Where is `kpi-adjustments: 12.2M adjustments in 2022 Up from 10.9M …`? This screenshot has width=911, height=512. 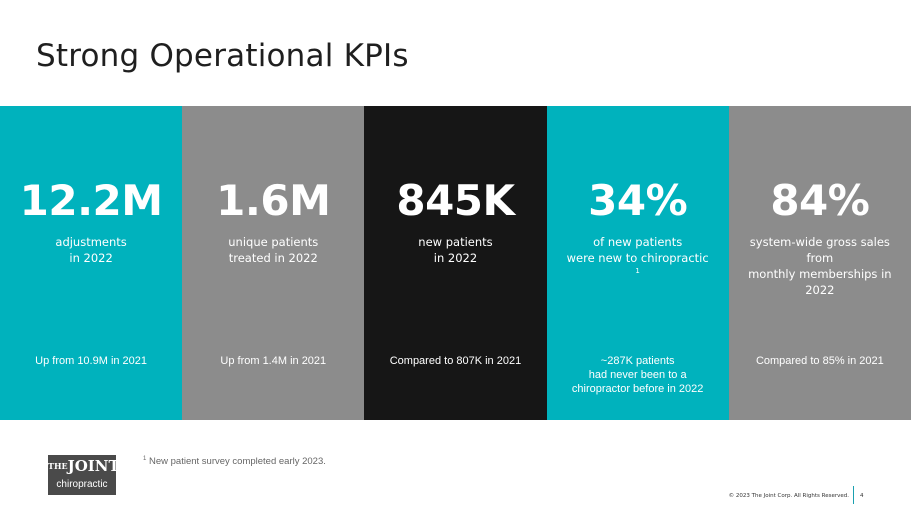
kpi-adjustments: 12.2M adjustments in 2022 Up from 10.9M … is located at coordinates (91, 263).